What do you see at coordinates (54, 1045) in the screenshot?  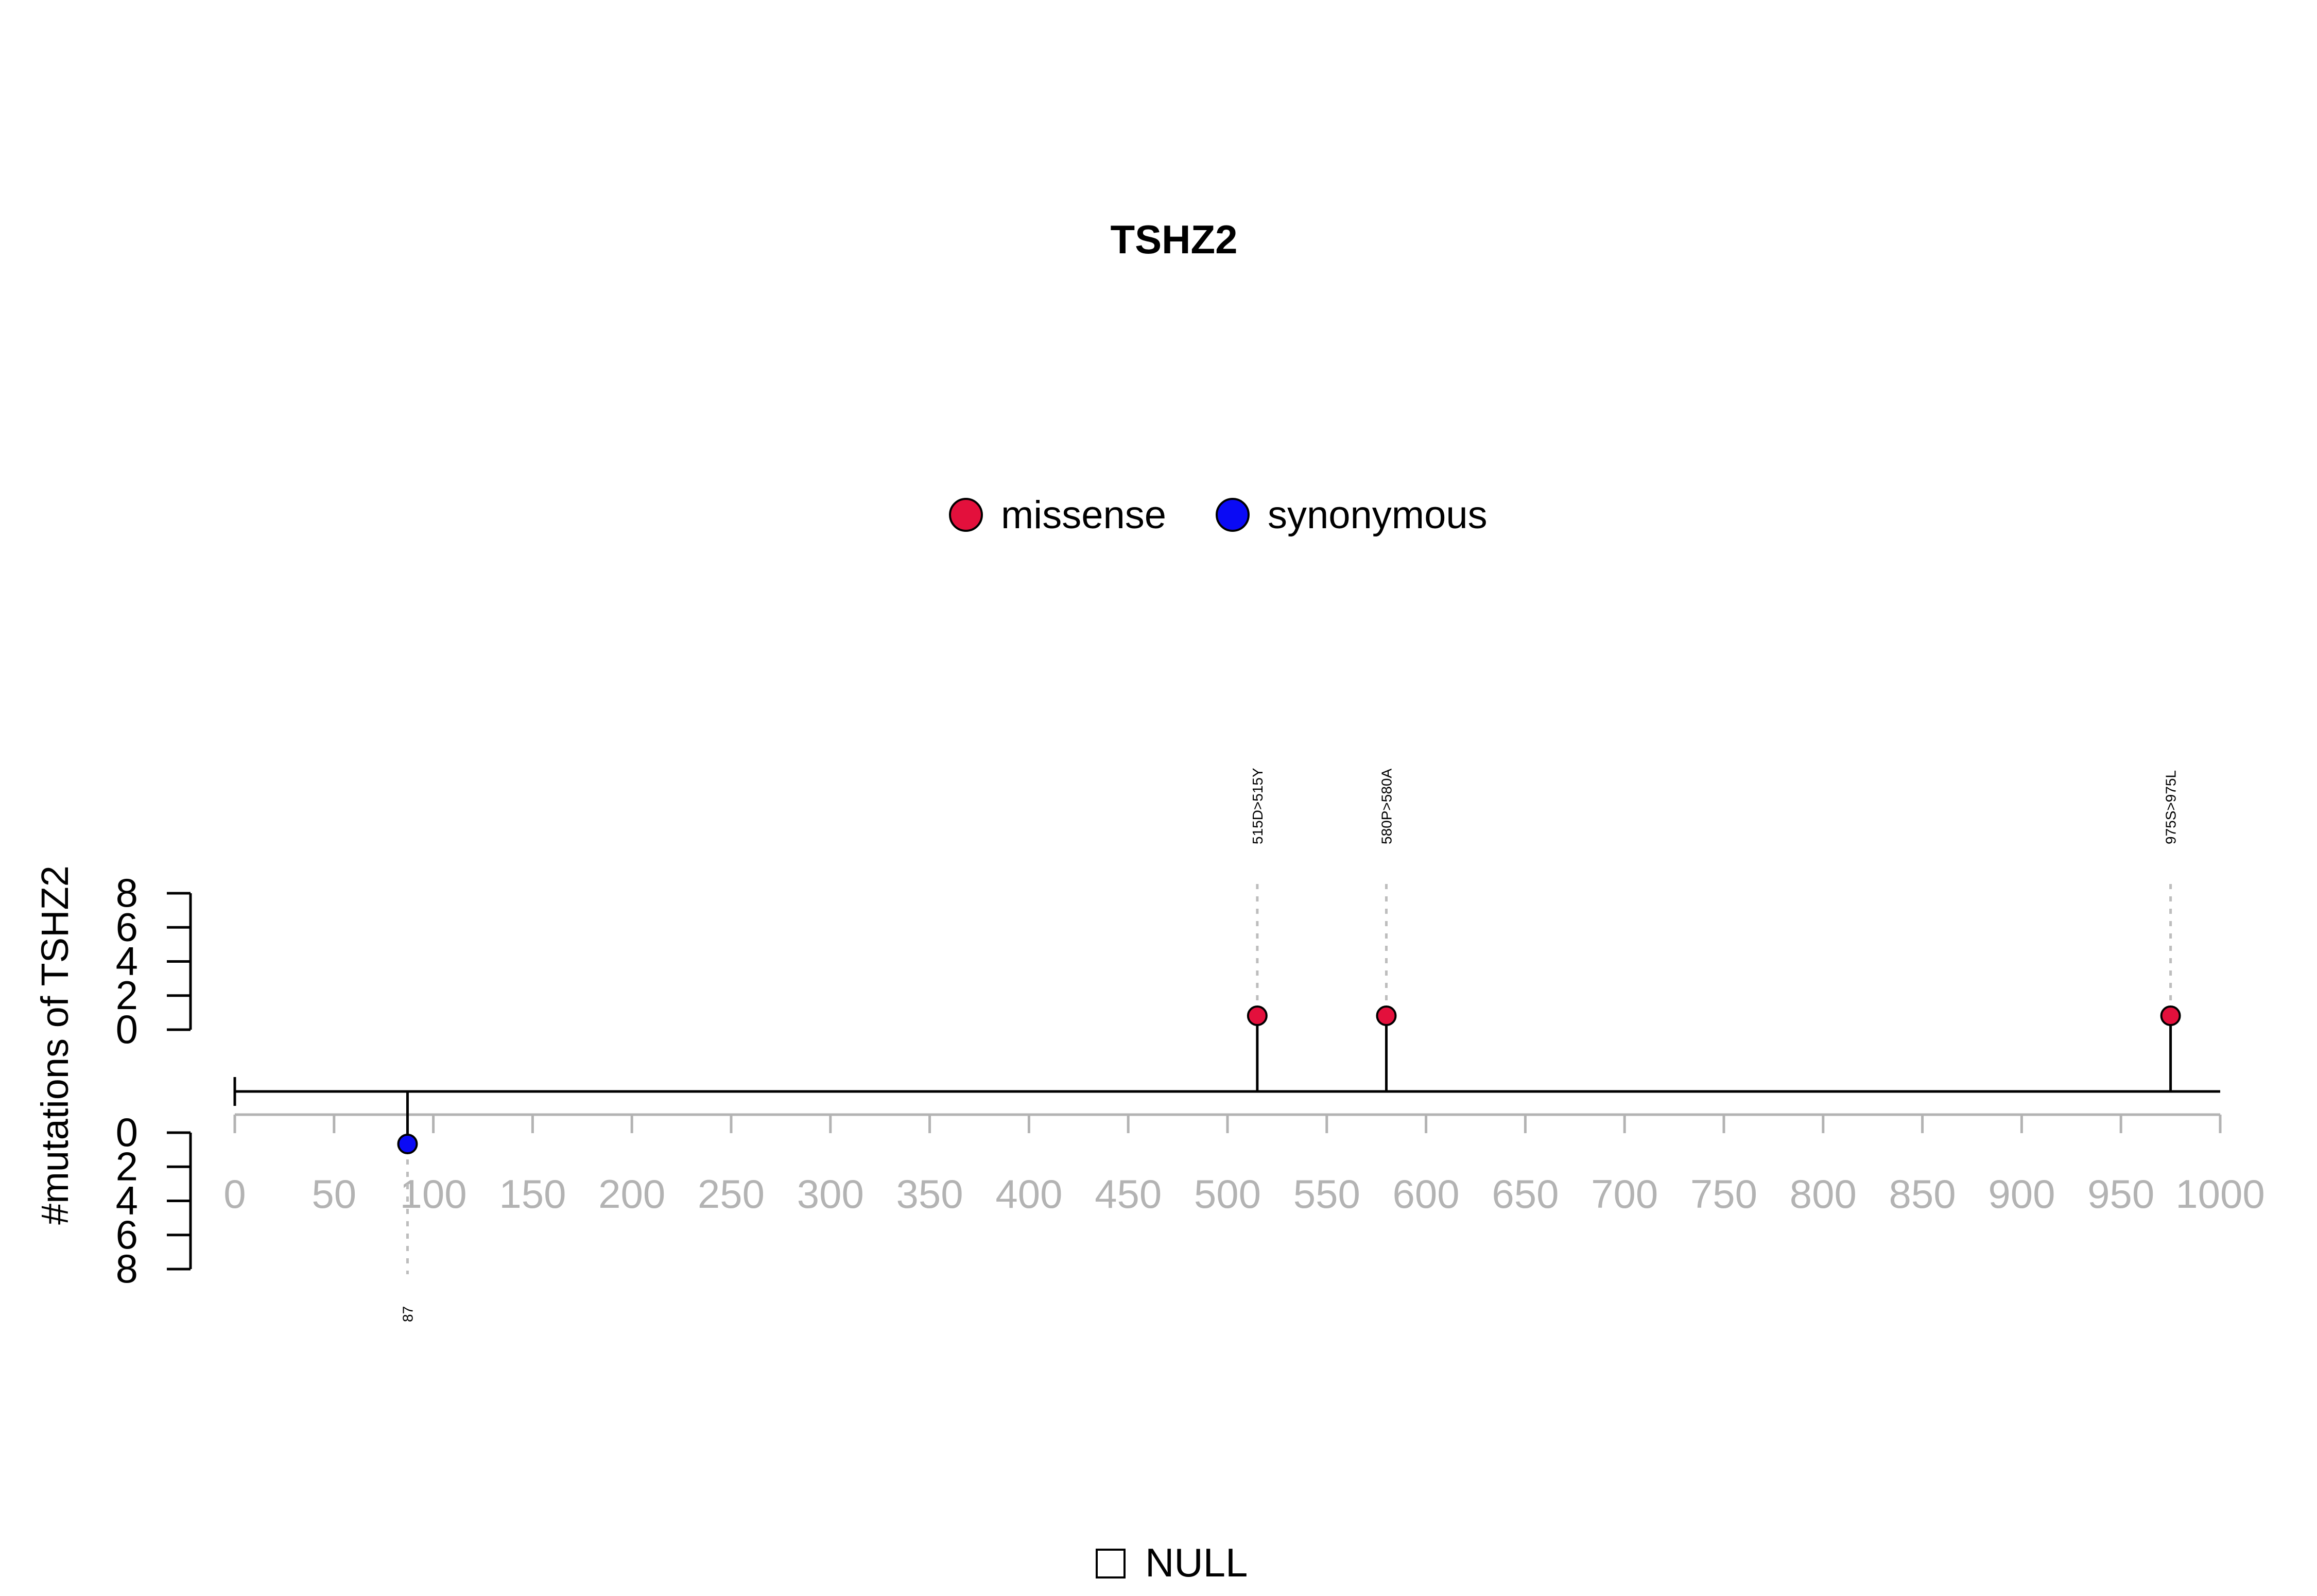 I see `y-axis-label: #mutations of TSHZ2` at bounding box center [54, 1045].